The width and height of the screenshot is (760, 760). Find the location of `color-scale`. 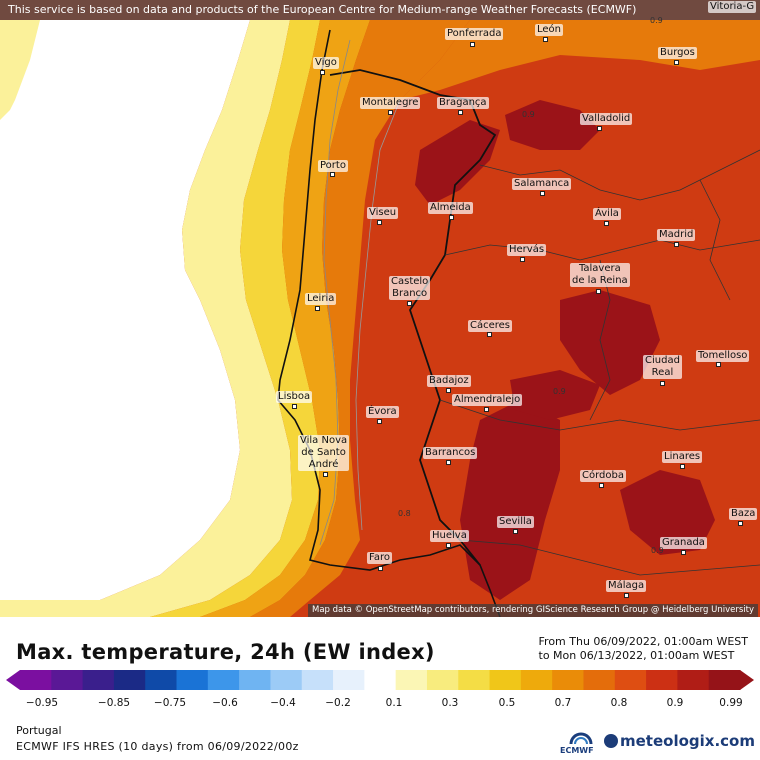

color-scale is located at coordinates (380, 680).